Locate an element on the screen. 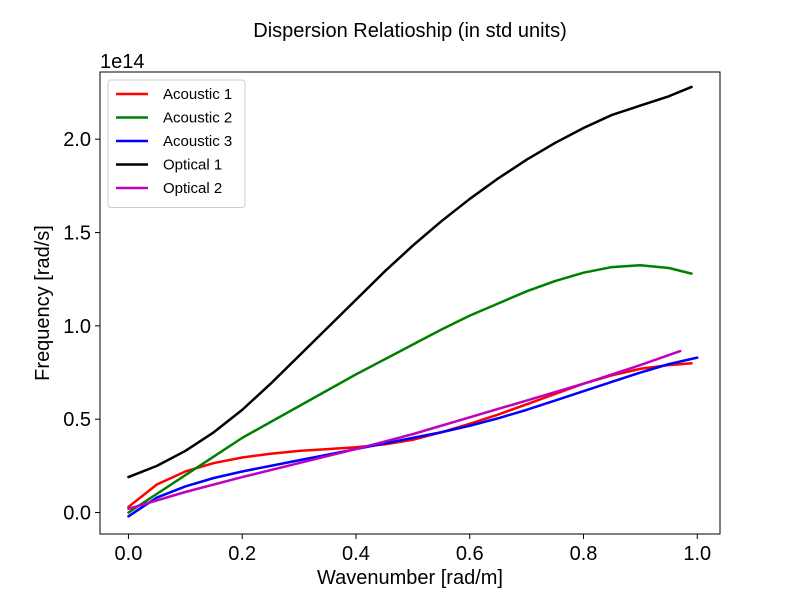 Image resolution: width=800 pixels, height=600 pixels. y-tick-label: 2.0 is located at coordinates (77, 140).